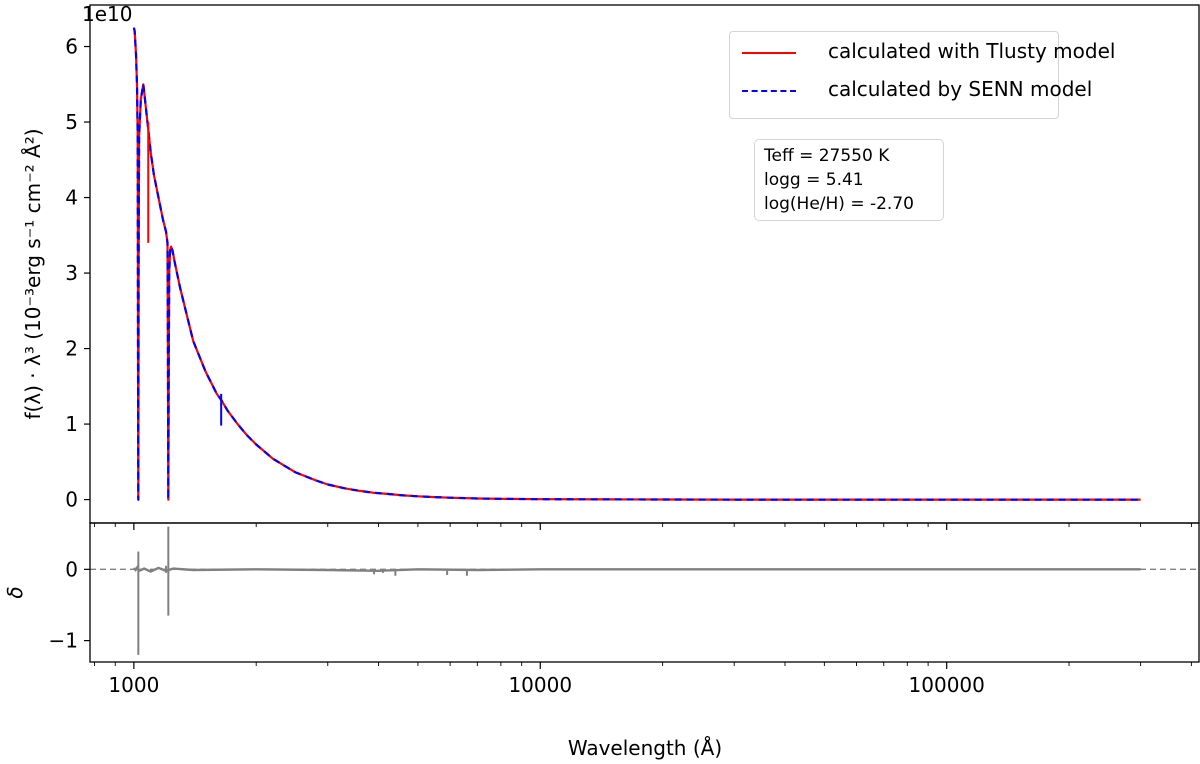 Image resolution: width=1200 pixels, height=764 pixels. What do you see at coordinates (133, 685) in the screenshot?
I see `xtick-label-0: 1000` at bounding box center [133, 685].